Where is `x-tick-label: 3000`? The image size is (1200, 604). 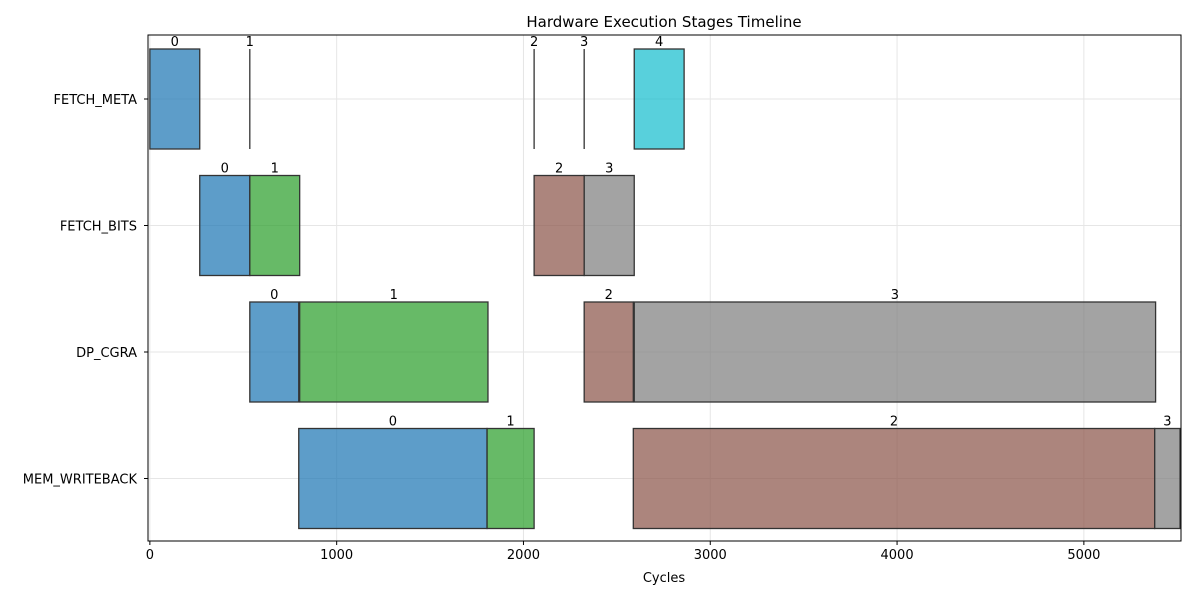 x-tick-label: 3000 is located at coordinates (710, 555).